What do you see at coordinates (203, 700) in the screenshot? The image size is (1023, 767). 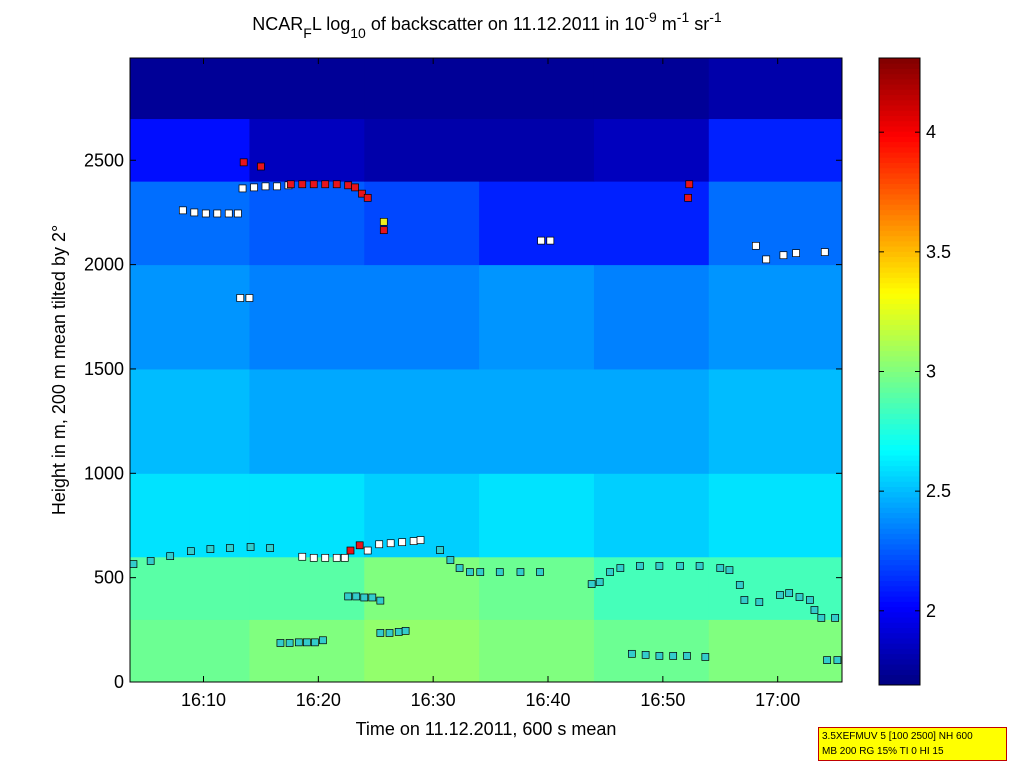 I see `x-tick-label: 16:10` at bounding box center [203, 700].